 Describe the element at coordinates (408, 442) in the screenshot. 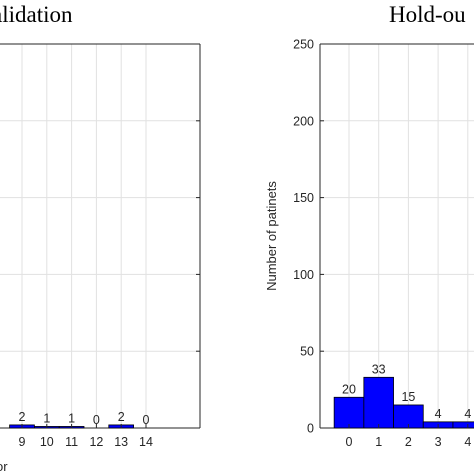

I see `right-x-tick-label: 2` at that location.